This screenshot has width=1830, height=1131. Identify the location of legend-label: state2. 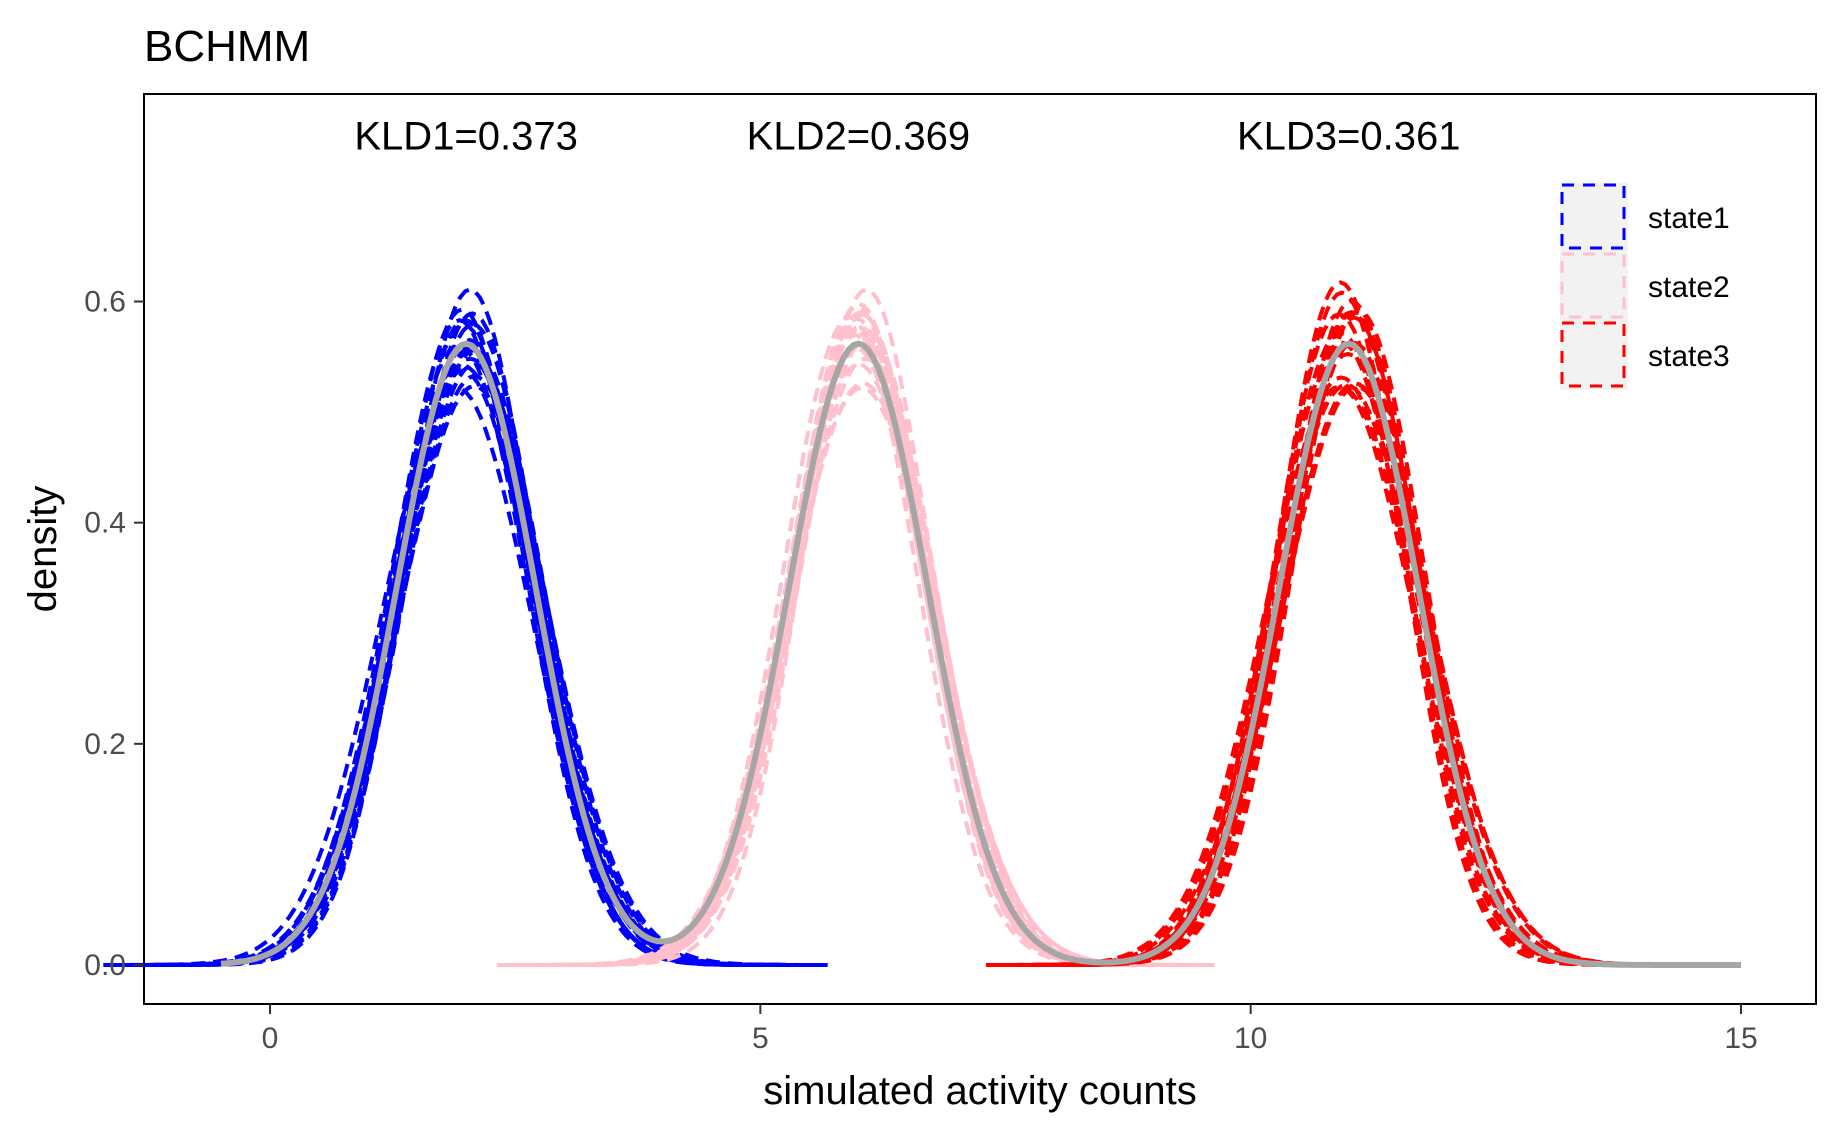
(1689, 287).